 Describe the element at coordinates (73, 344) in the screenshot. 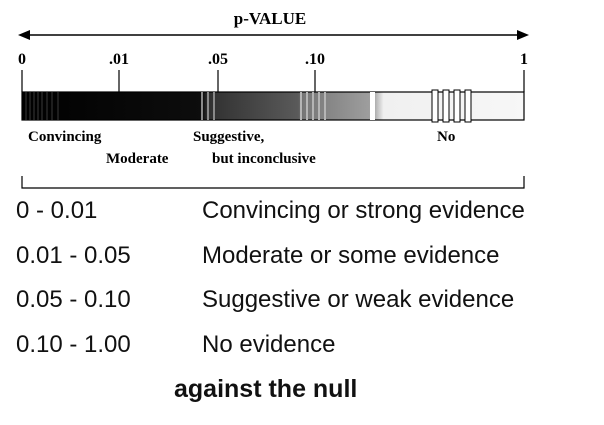

I see `p-range: 0.10 - 1.00` at that location.